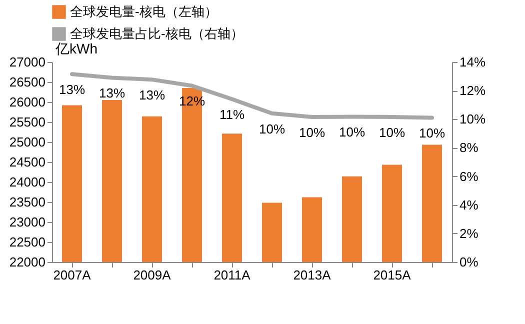 The height and width of the screenshot is (324, 525). I want to click on legend-label: 全球发电量-核电（左轴）, so click(144, 11).